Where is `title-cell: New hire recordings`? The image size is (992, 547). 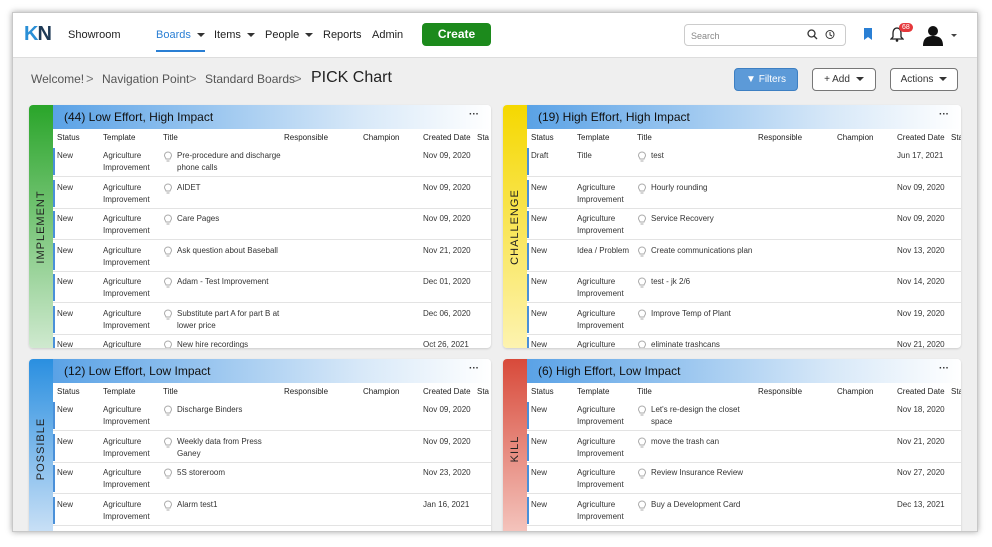 title-cell: New hire recordings is located at coordinates (223, 343).